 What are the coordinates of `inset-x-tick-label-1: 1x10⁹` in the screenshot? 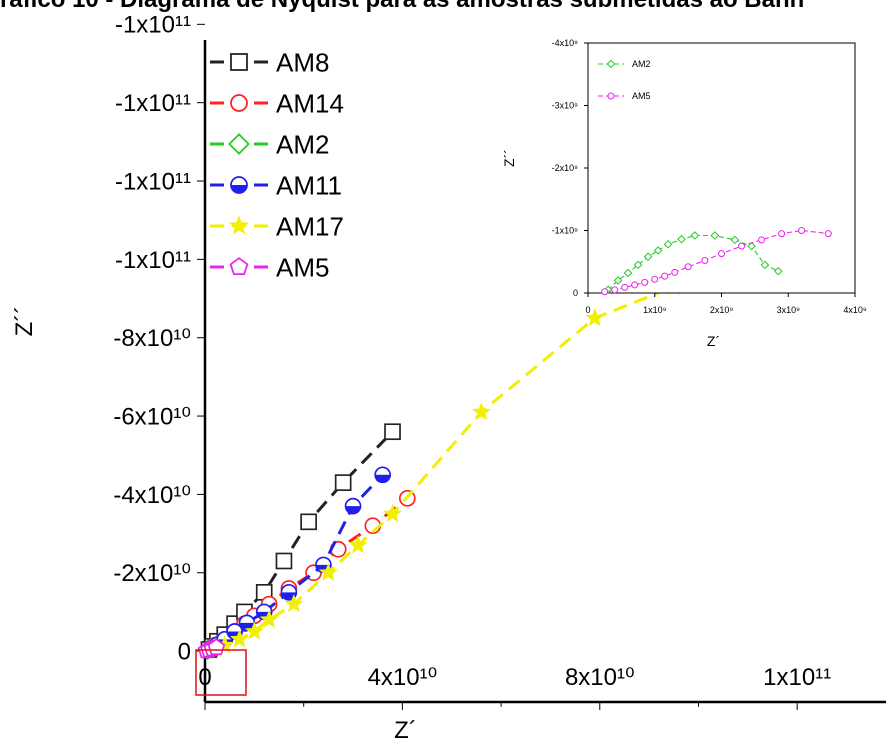 It's located at (655, 310).